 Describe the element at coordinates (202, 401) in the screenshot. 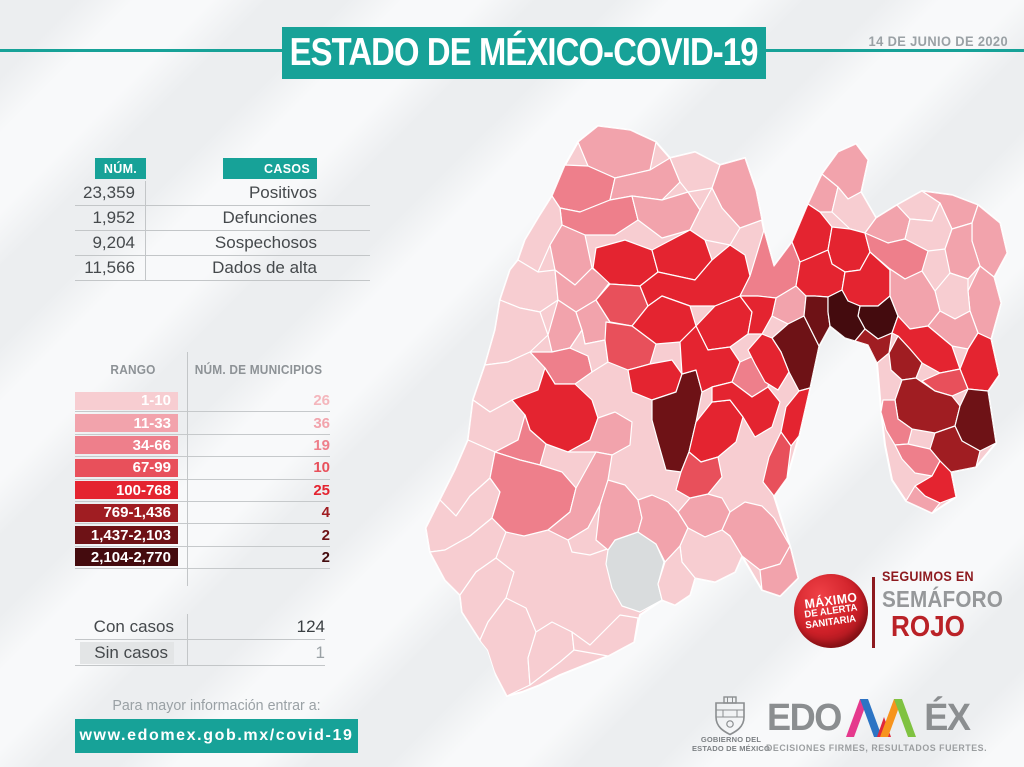

I see `legend-row: 1-10 26` at that location.